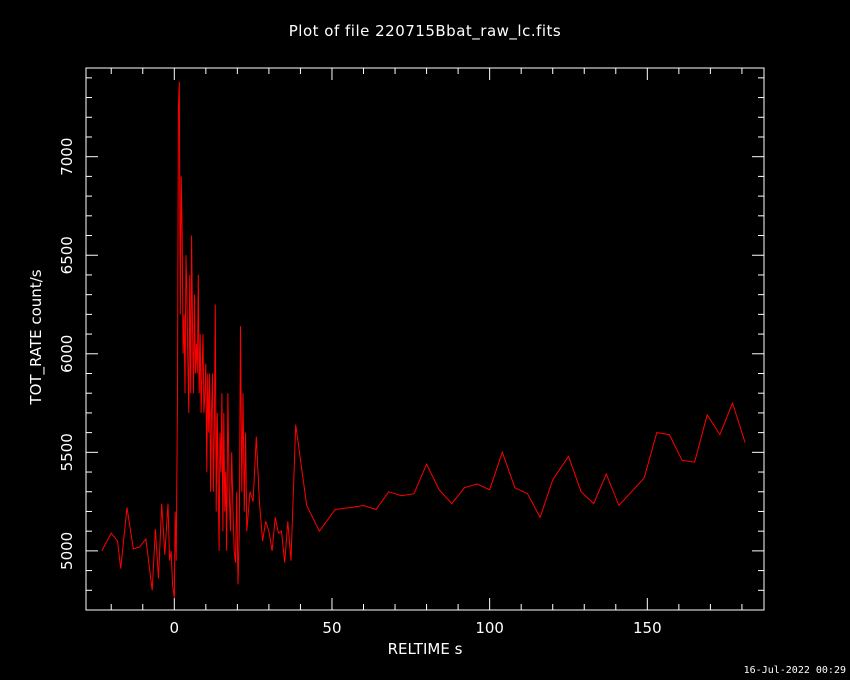 The width and height of the screenshot is (850, 680). Describe the element at coordinates (67, 452) in the screenshot. I see `y-tick-label: 5500` at that location.